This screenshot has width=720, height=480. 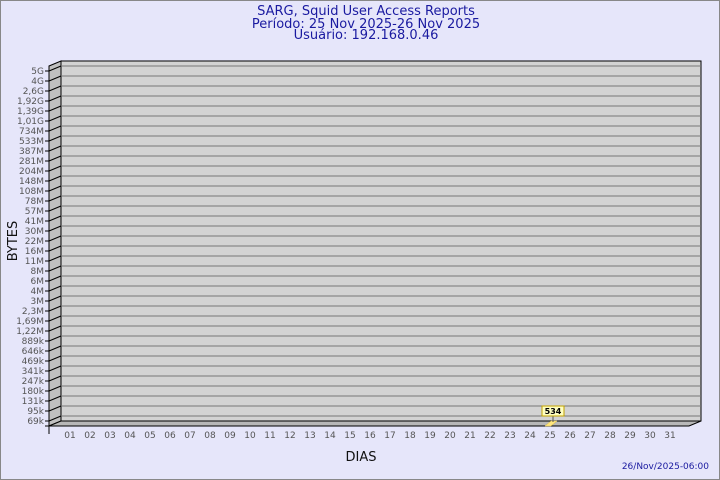 What do you see at coordinates (34, 202) in the screenshot?
I see `y-tick-label: 78M` at bounding box center [34, 202].